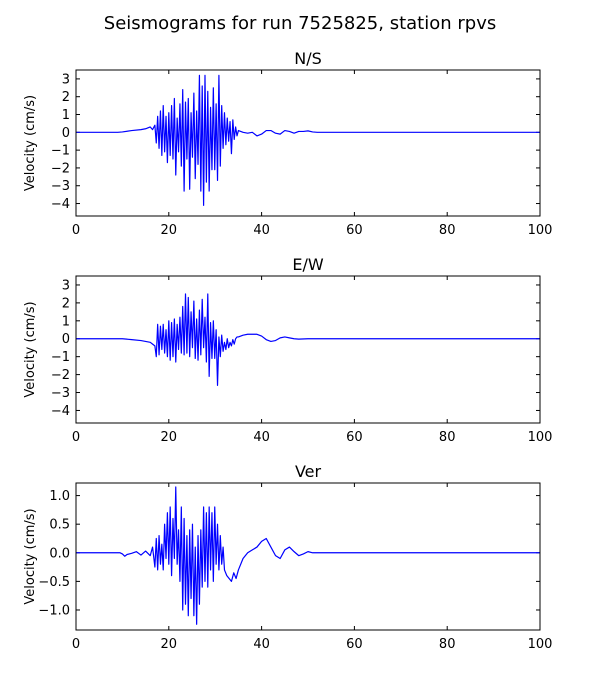  Describe the element at coordinates (54, 610) in the screenshot. I see `y-tick-label-ver: −1.0` at that location.